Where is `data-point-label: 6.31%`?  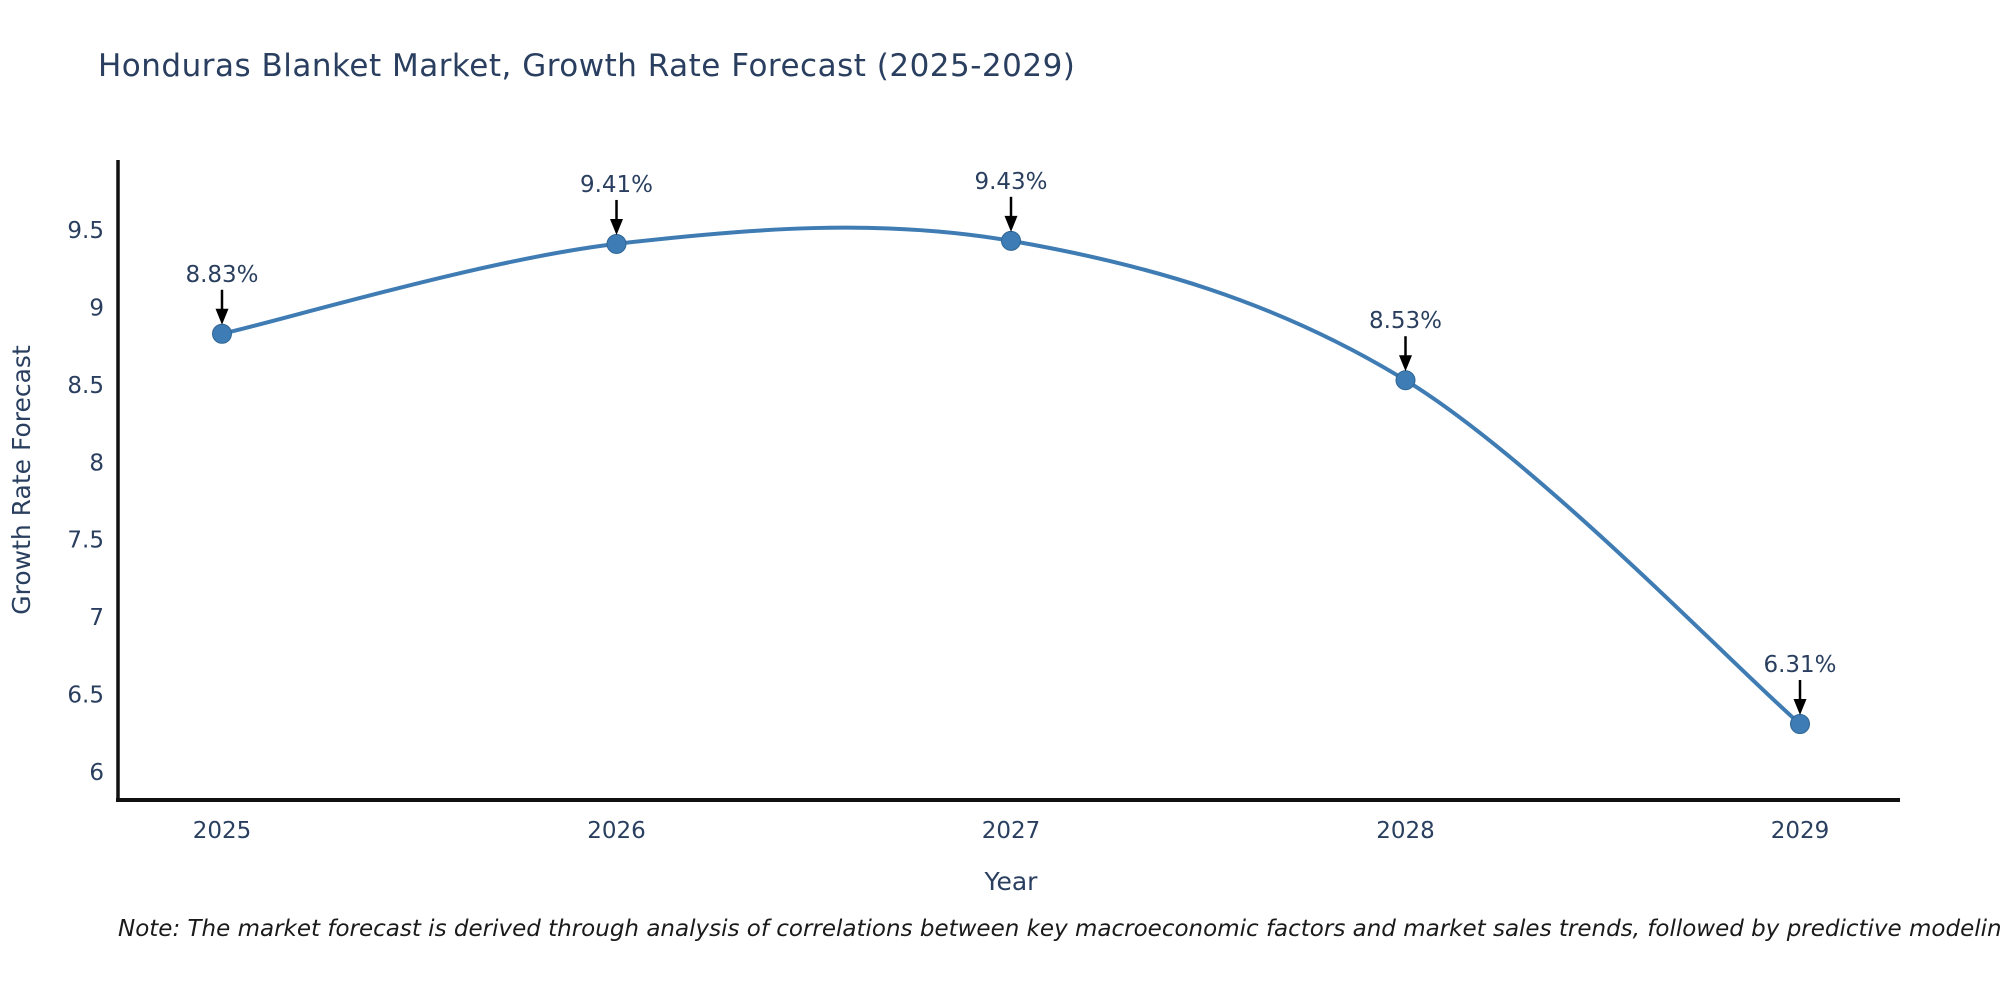 data-point-label: 6.31% is located at coordinates (1799, 665).